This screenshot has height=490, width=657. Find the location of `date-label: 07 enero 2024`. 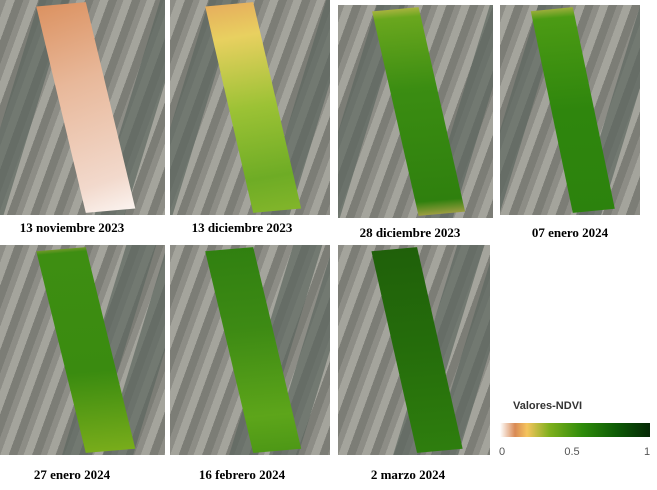

date-label: 07 enero 2024 is located at coordinates (570, 232).